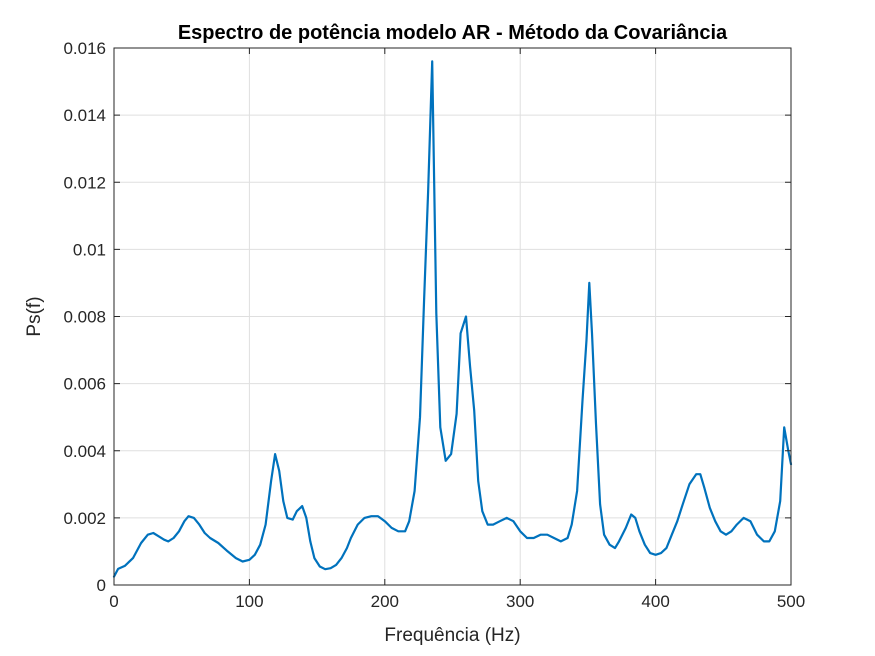 Image resolution: width=875 pixels, height=656 pixels. I want to click on y-tick-label: 0.008, so click(84, 317).